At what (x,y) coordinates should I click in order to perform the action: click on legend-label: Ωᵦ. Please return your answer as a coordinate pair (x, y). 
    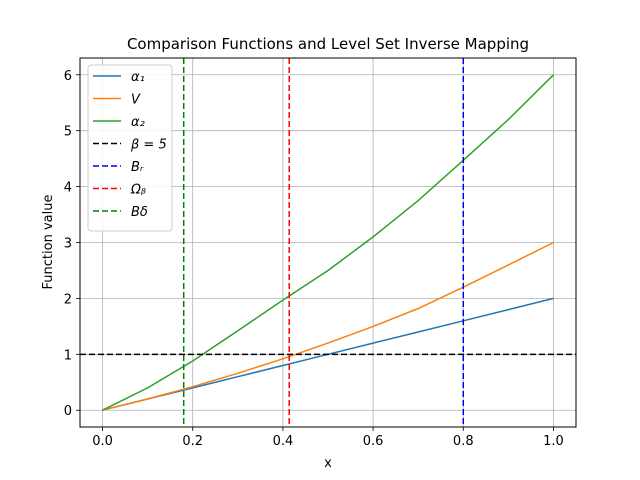
    Looking at the image, I should click on (138, 190).